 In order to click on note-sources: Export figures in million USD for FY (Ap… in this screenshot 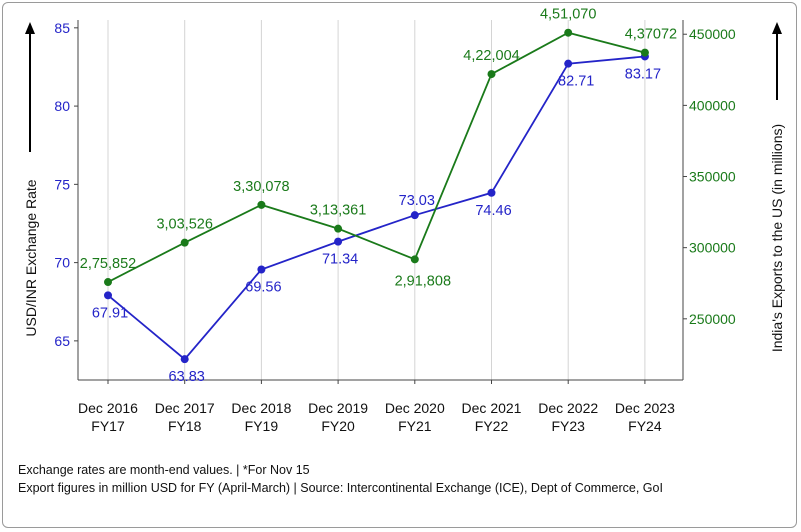, I will do `click(340, 488)`.